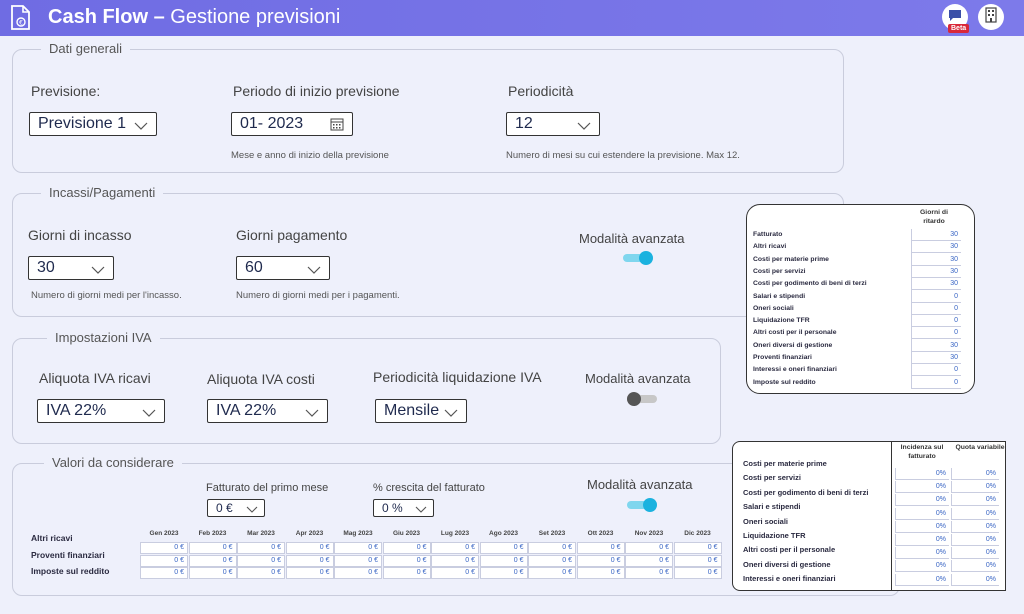 The width and height of the screenshot is (1024, 614). Describe the element at coordinates (52, 538) in the screenshot. I see `valori-row-label: Altri ricavi` at that location.